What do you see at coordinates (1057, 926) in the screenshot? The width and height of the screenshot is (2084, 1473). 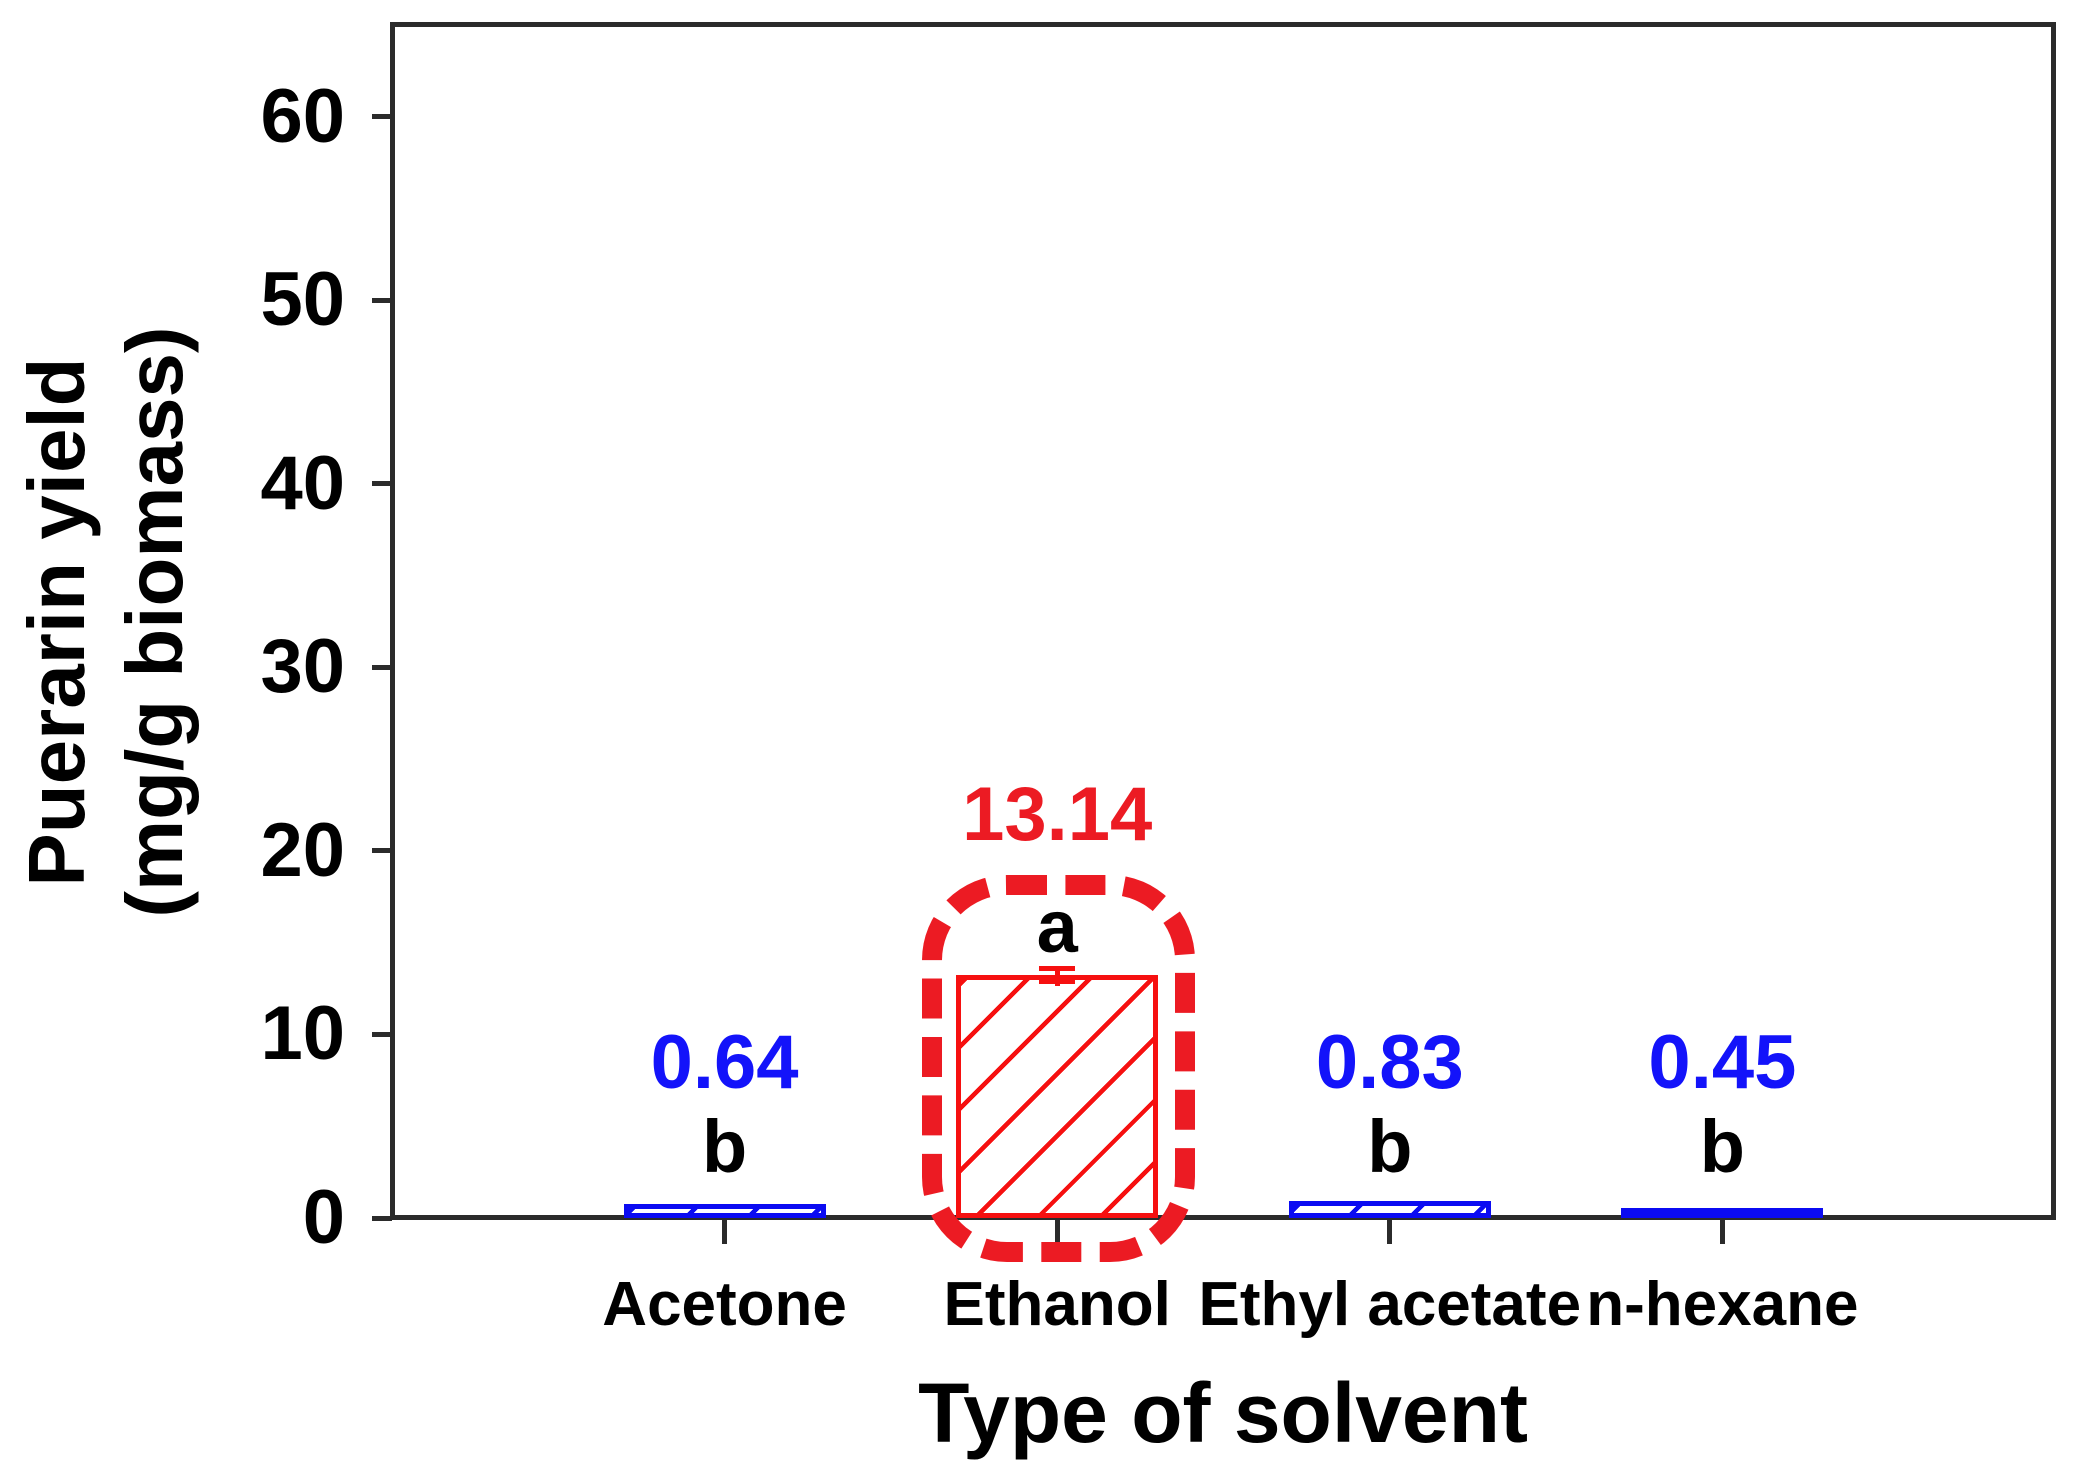 I see `significance-letter: a` at bounding box center [1057, 926].